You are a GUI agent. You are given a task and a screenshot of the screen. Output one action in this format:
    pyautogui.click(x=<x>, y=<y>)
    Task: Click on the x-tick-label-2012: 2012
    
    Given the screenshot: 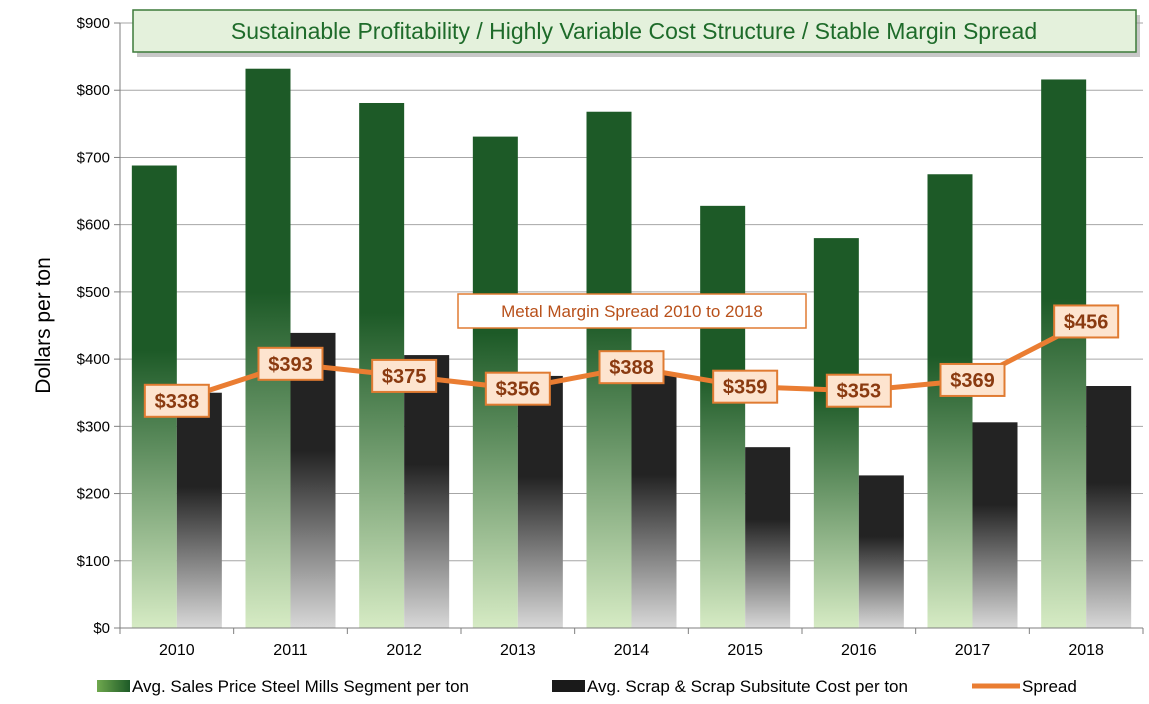 What is the action you would take?
    pyautogui.click(x=404, y=650)
    